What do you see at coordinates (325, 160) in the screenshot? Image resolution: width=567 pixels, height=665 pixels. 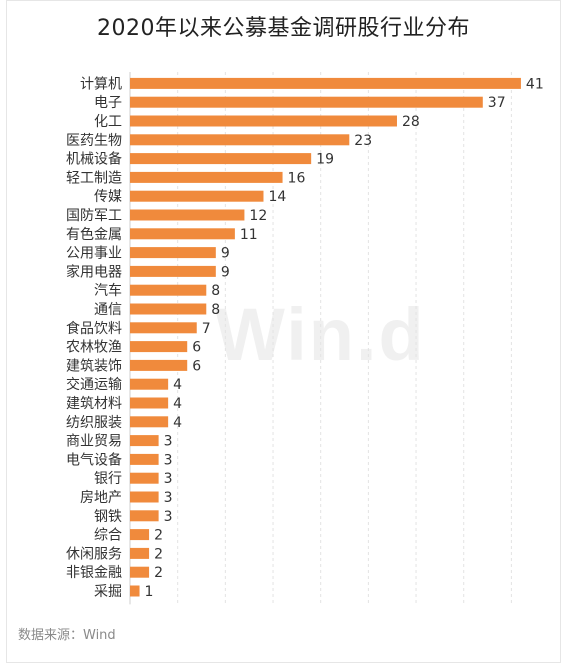 I see `value-label: 19` at bounding box center [325, 160].